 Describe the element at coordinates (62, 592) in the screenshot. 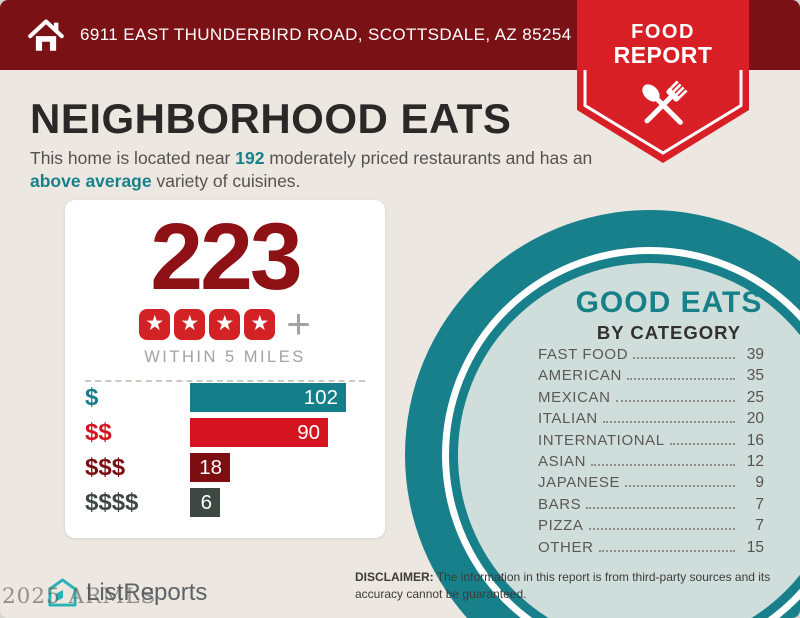

I see `listreports-house-icon` at that location.